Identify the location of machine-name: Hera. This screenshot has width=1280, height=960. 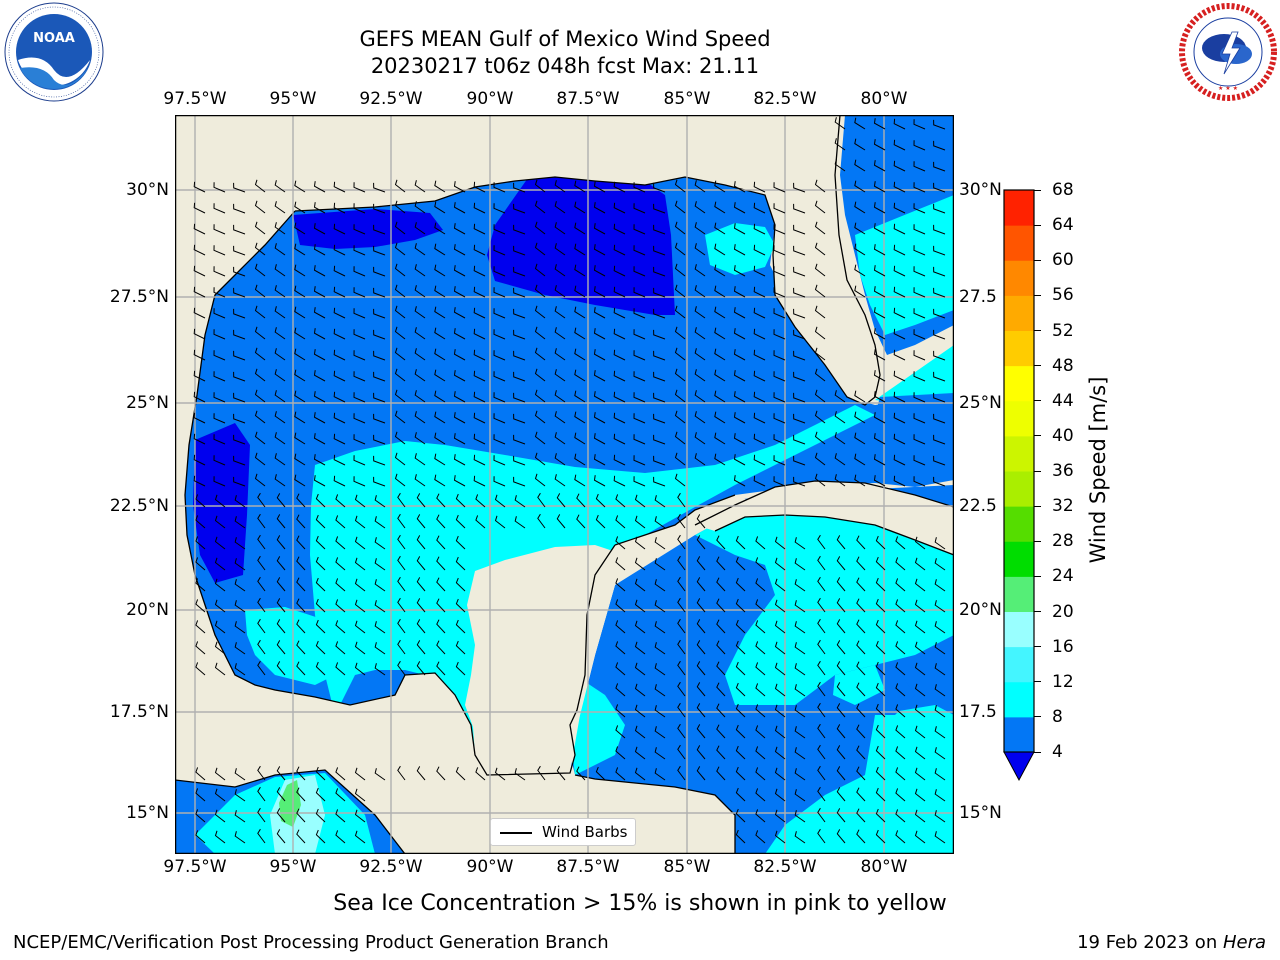
(1244, 942).